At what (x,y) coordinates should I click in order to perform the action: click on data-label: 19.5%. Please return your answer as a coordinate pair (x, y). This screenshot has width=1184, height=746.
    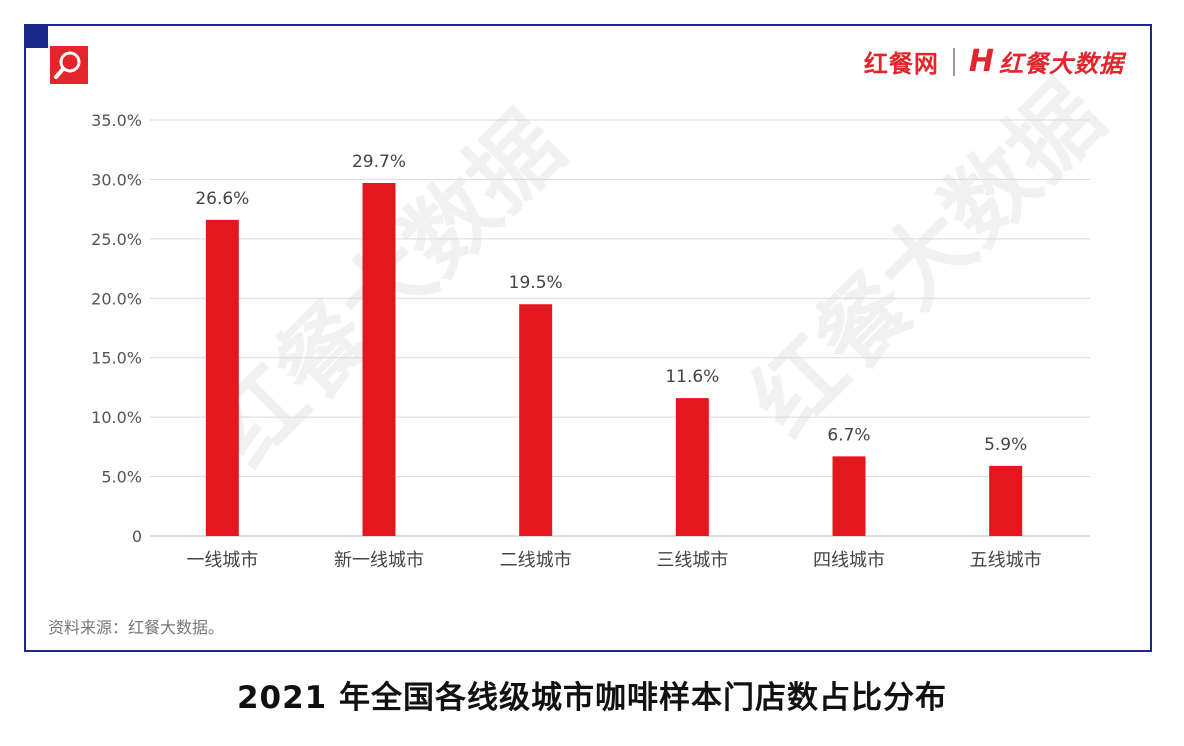
    Looking at the image, I should click on (536, 283).